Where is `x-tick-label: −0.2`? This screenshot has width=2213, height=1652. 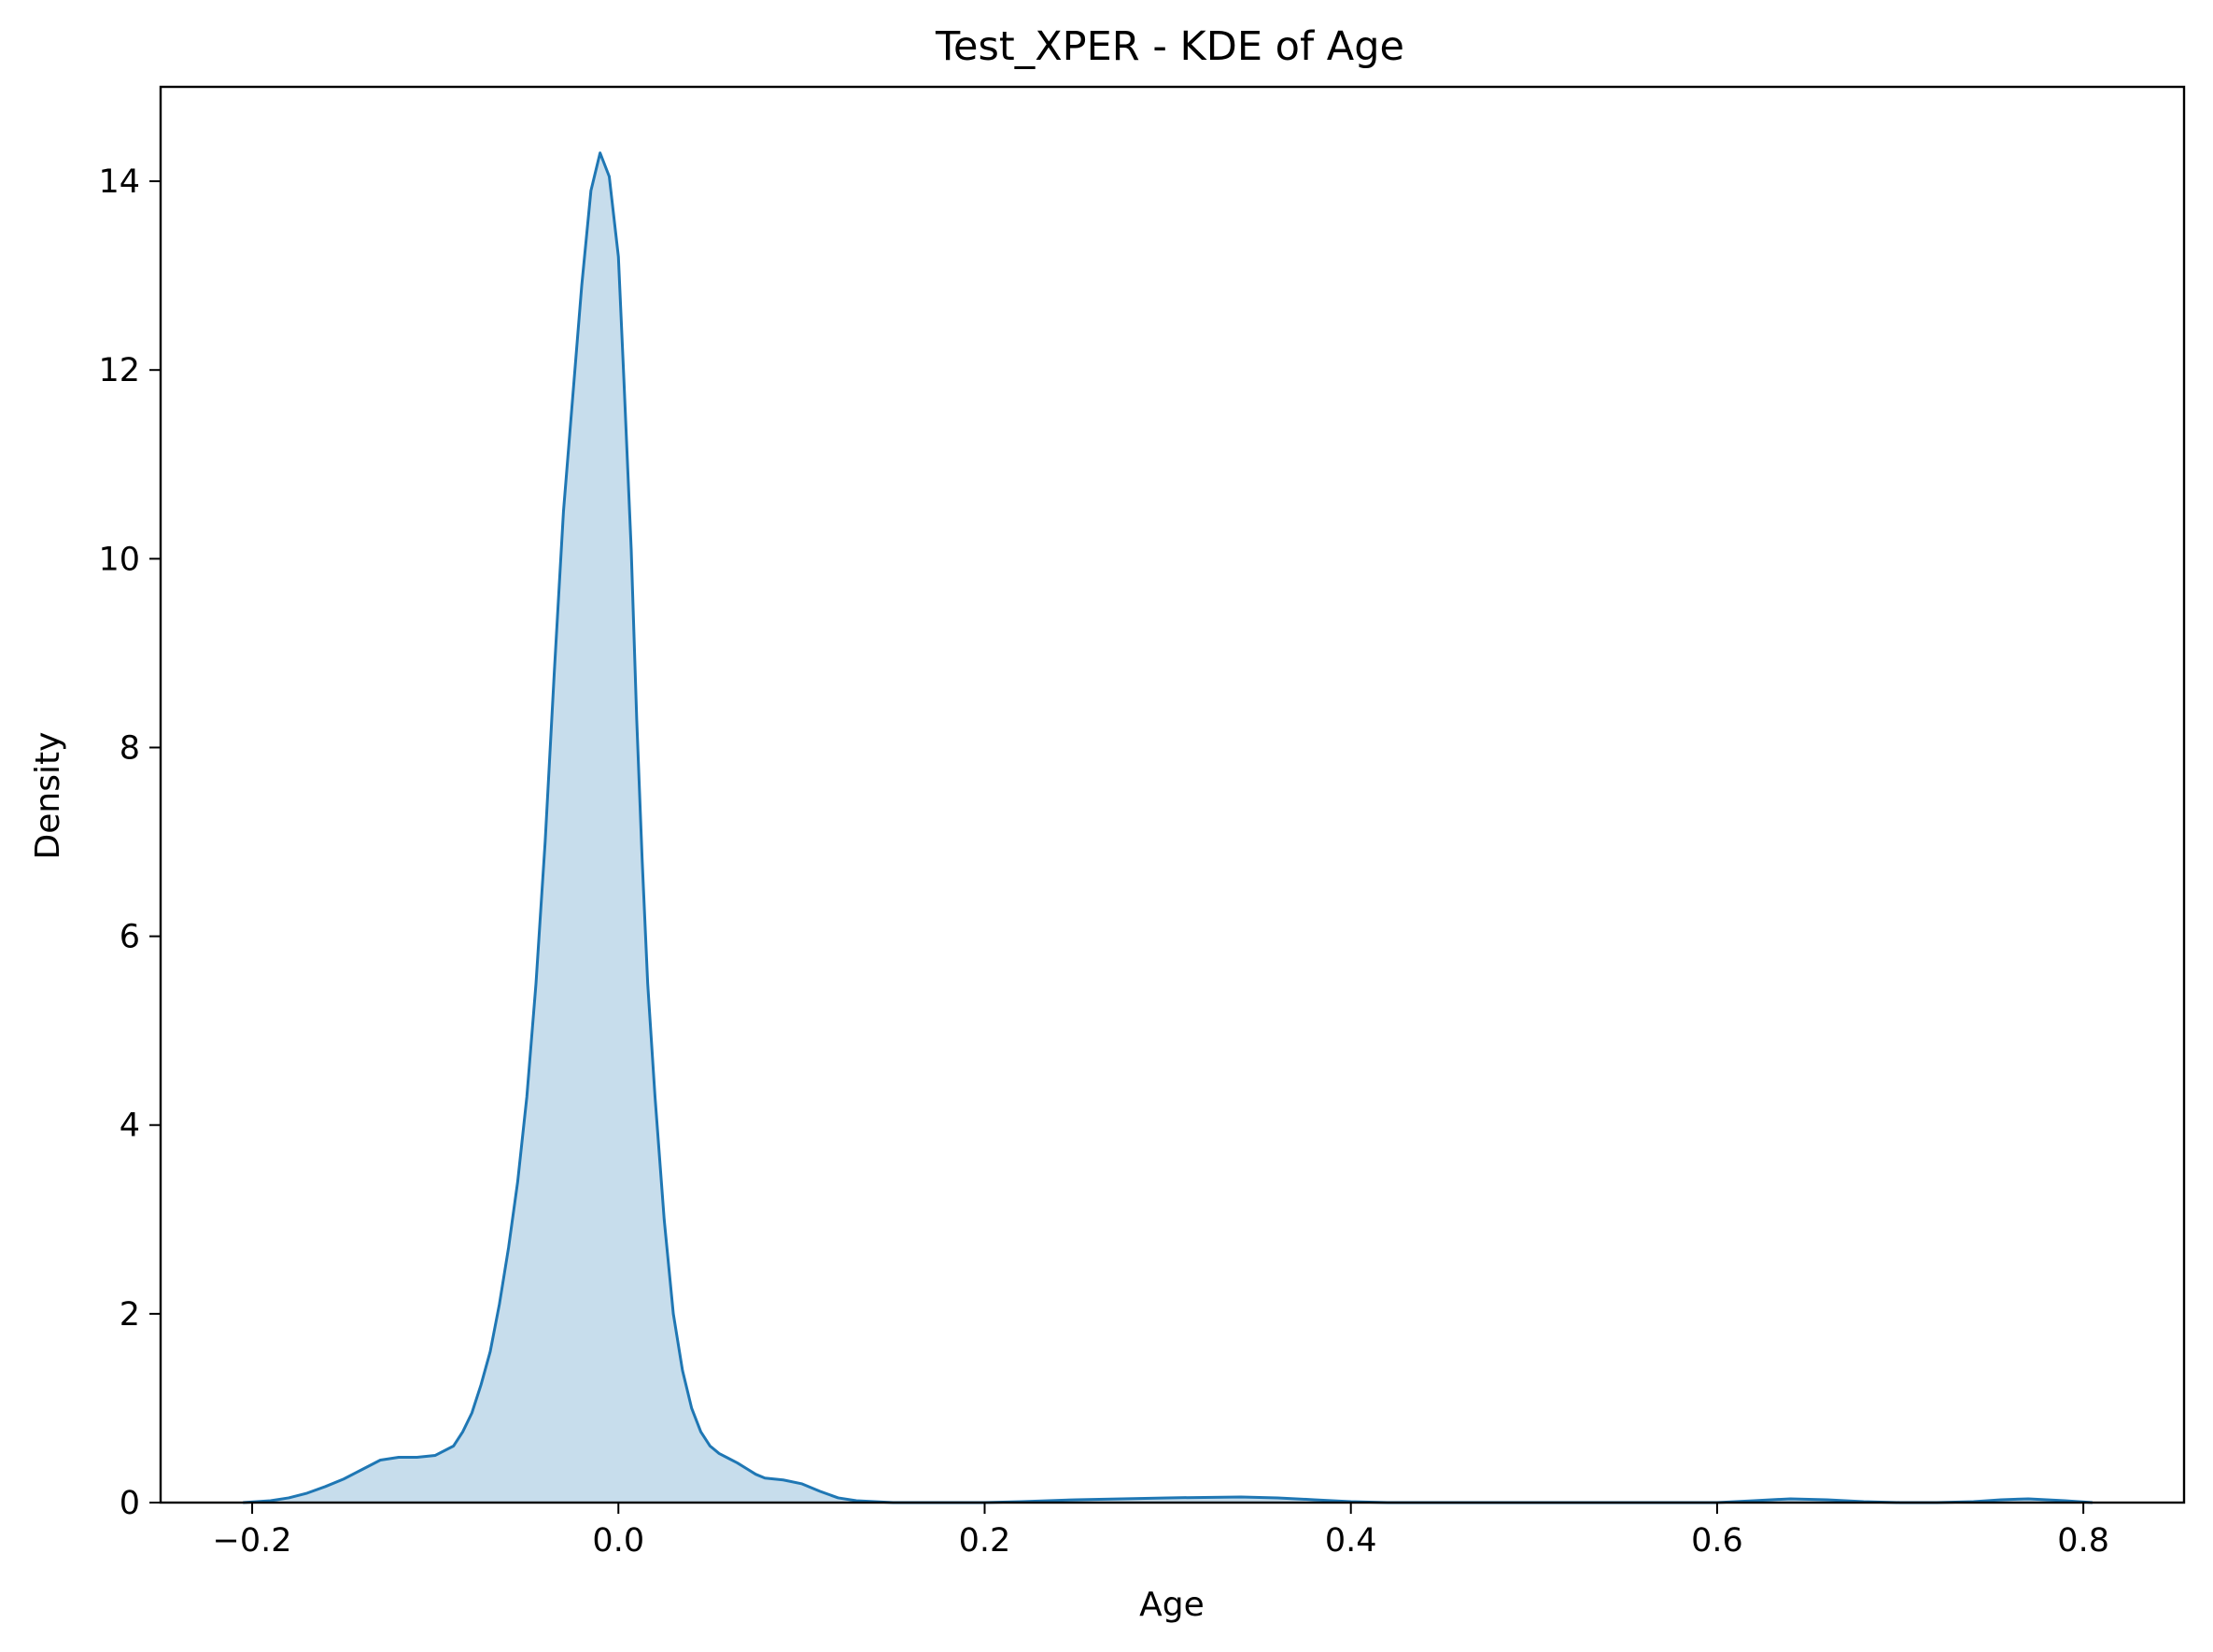
x-tick-label: −0.2 is located at coordinates (253, 1541).